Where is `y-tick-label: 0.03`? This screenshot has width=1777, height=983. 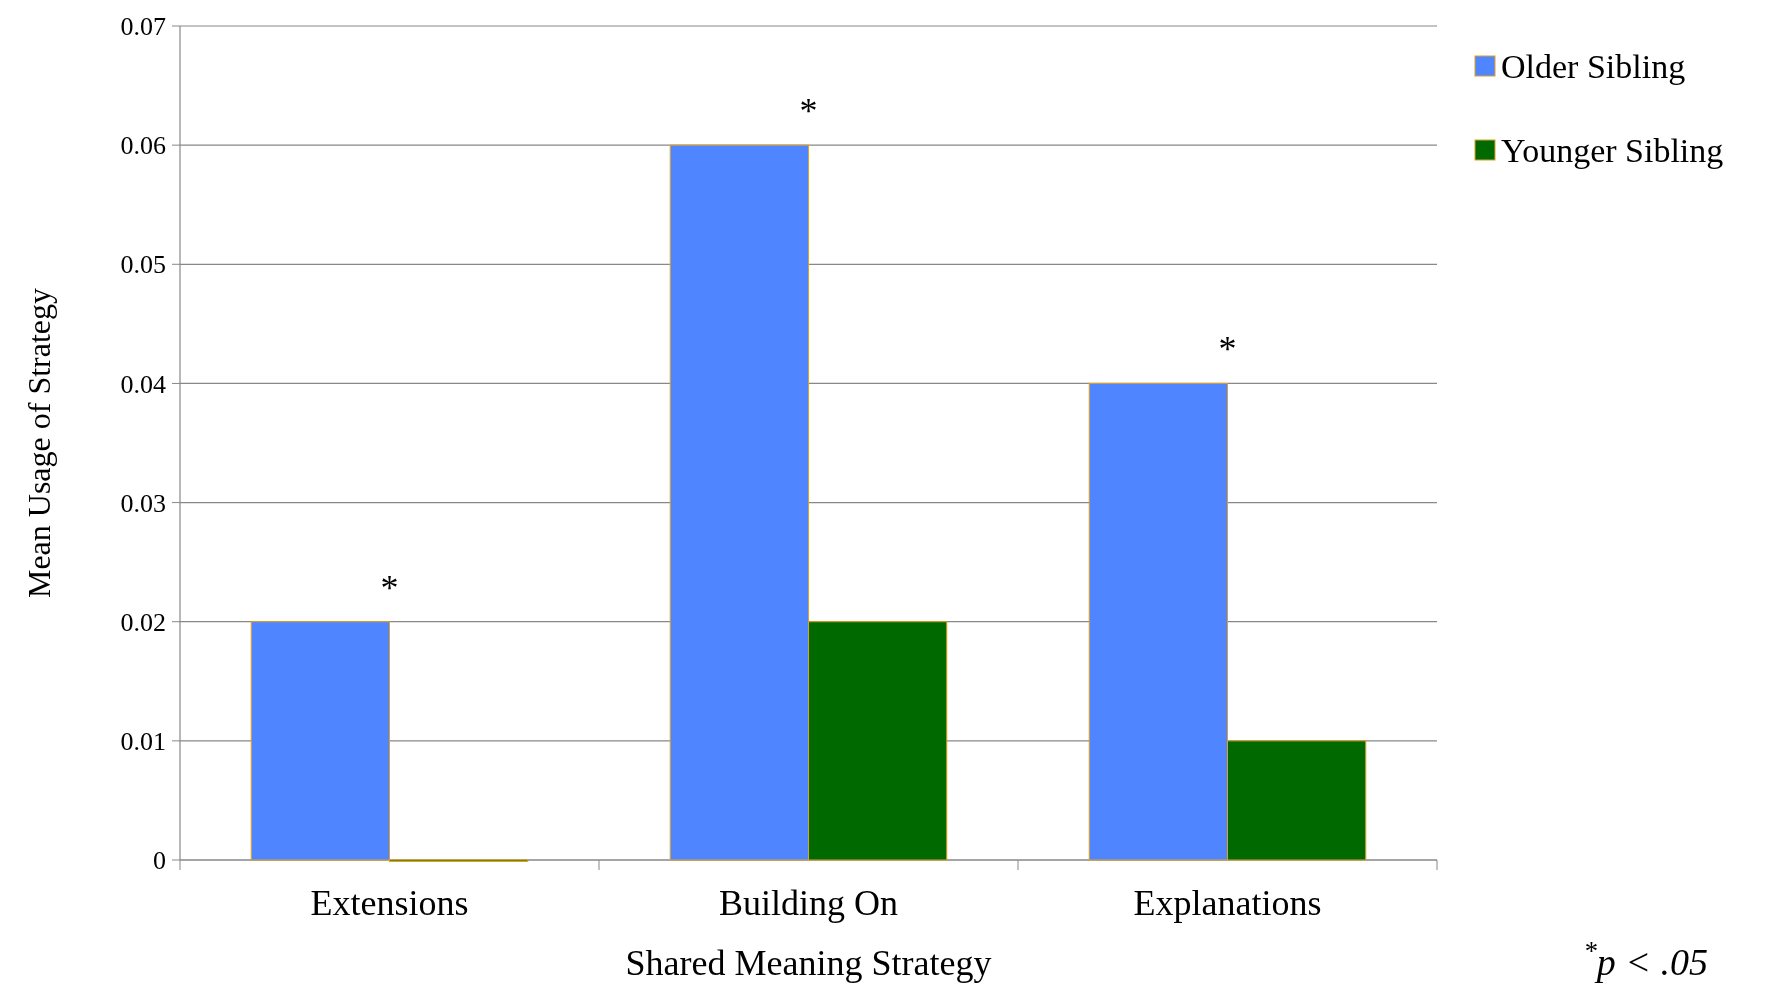
y-tick-label: 0.03 is located at coordinates (143, 503).